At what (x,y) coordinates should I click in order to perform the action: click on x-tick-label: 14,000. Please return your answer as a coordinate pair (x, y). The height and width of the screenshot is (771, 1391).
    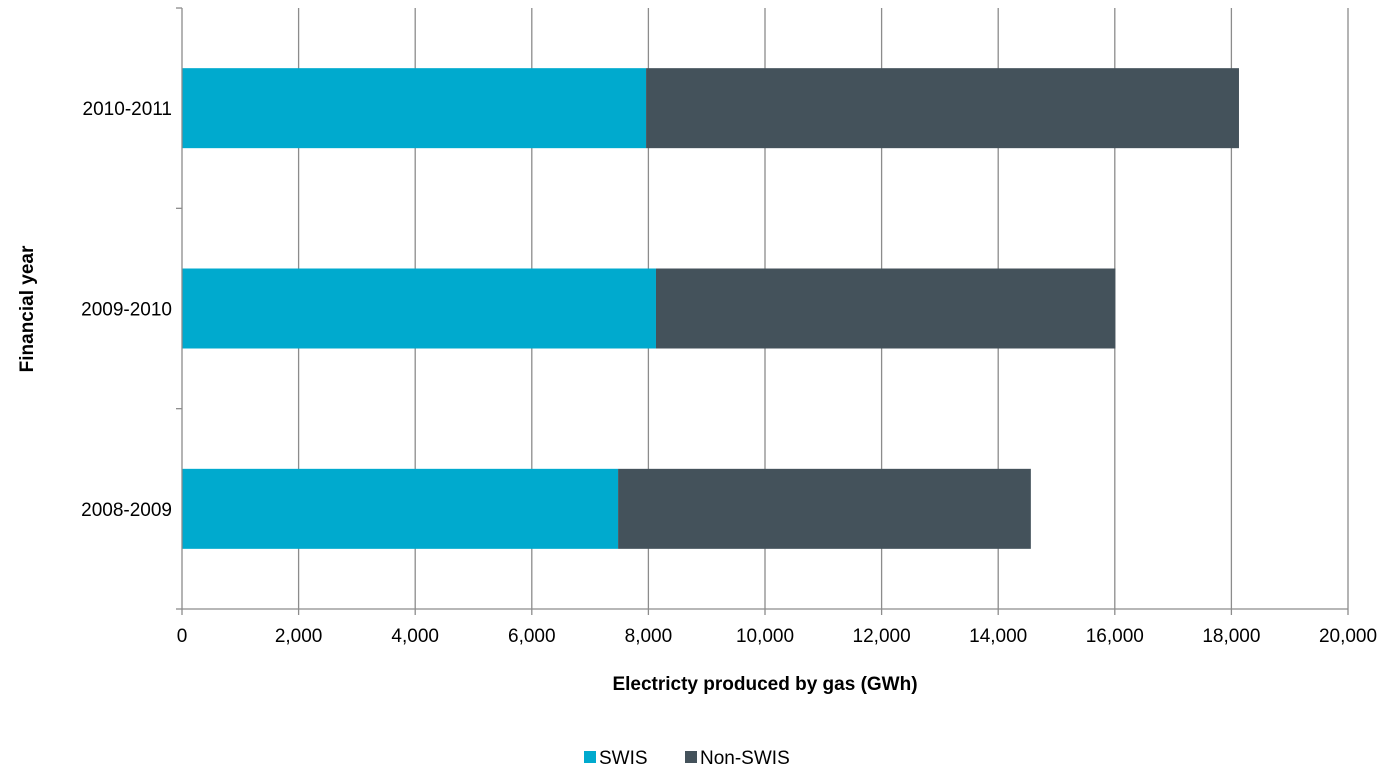
    Looking at the image, I should click on (998, 636).